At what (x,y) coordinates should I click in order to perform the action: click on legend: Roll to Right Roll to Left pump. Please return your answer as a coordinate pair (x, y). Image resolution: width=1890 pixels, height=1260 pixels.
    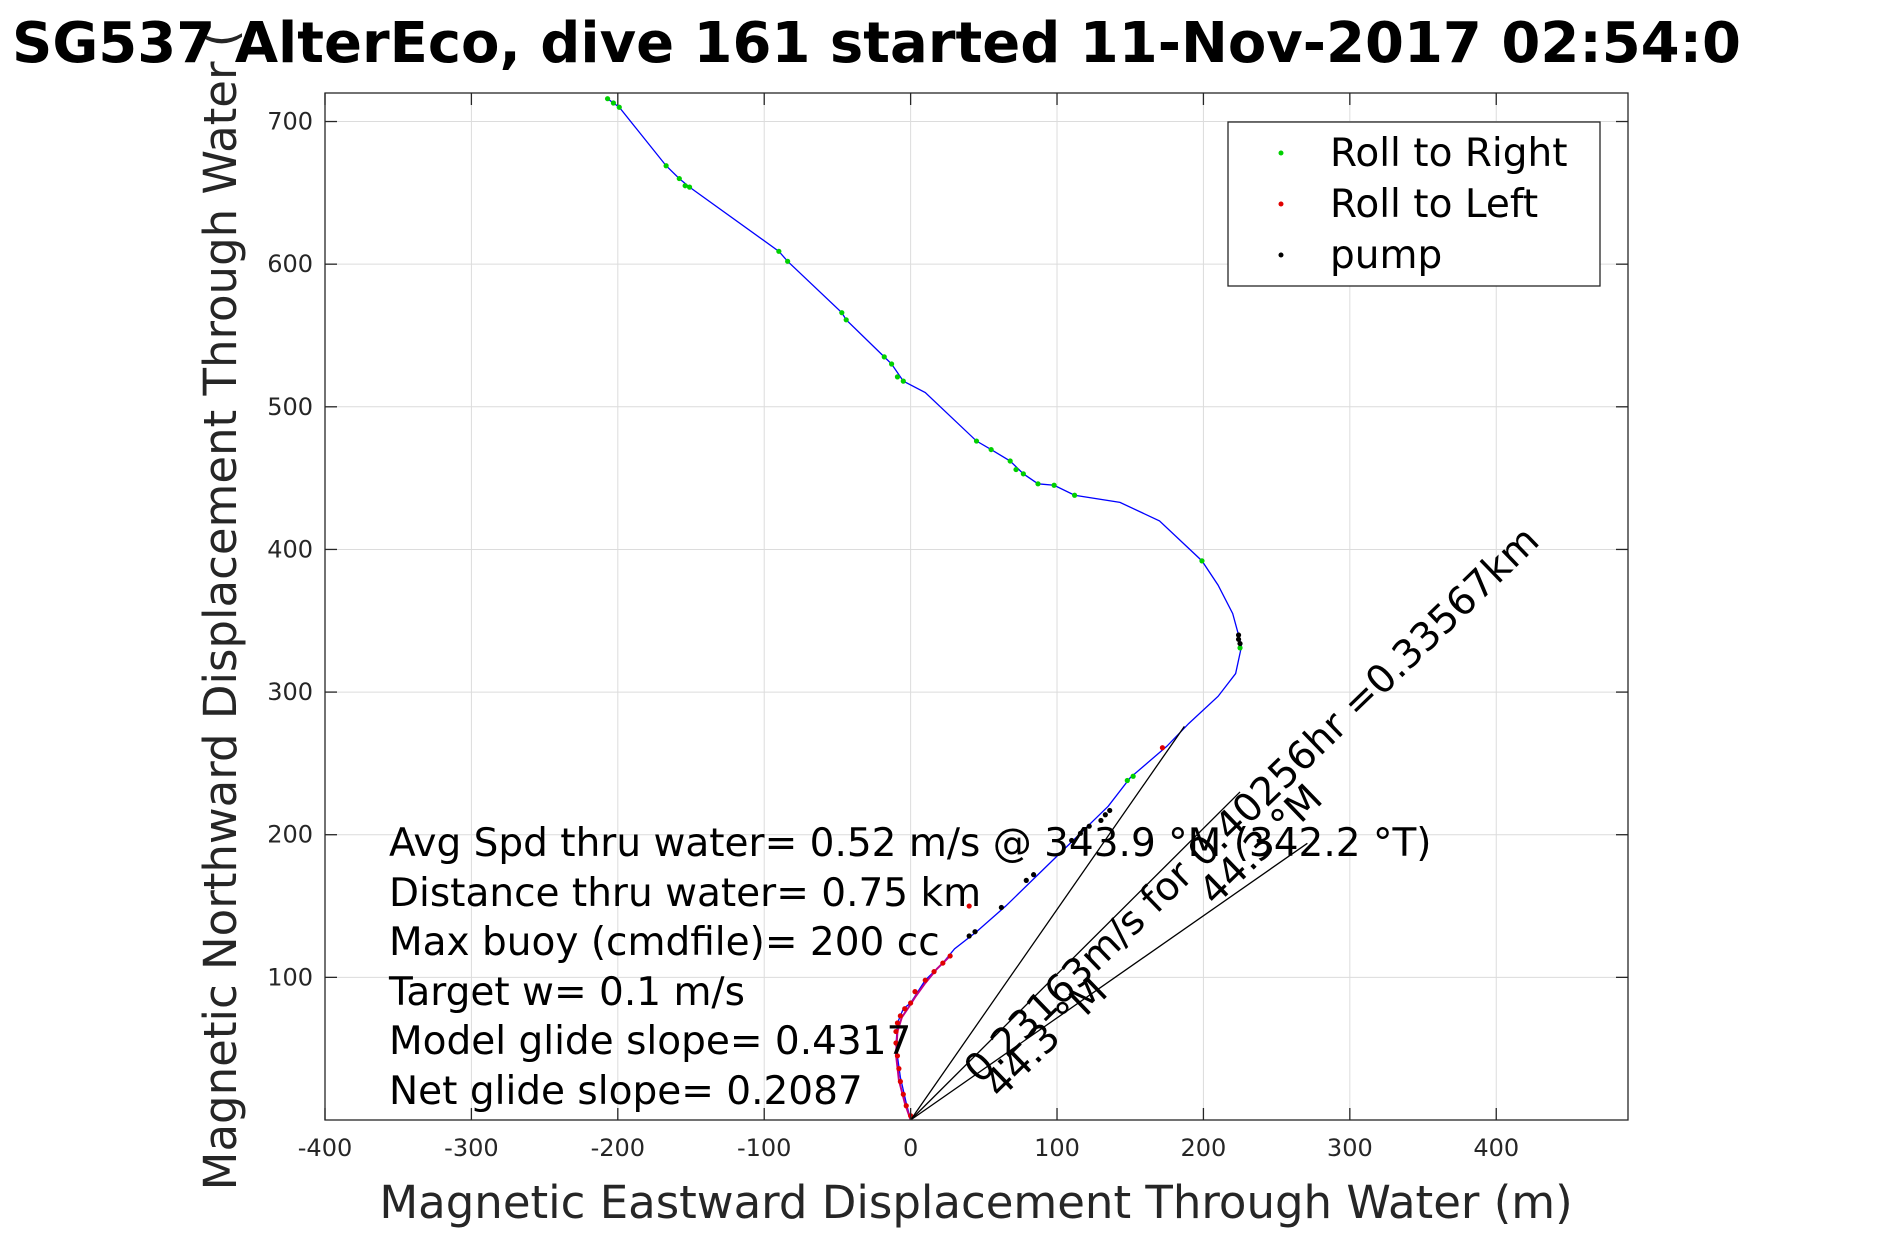
    Looking at the image, I should click on (1414, 204).